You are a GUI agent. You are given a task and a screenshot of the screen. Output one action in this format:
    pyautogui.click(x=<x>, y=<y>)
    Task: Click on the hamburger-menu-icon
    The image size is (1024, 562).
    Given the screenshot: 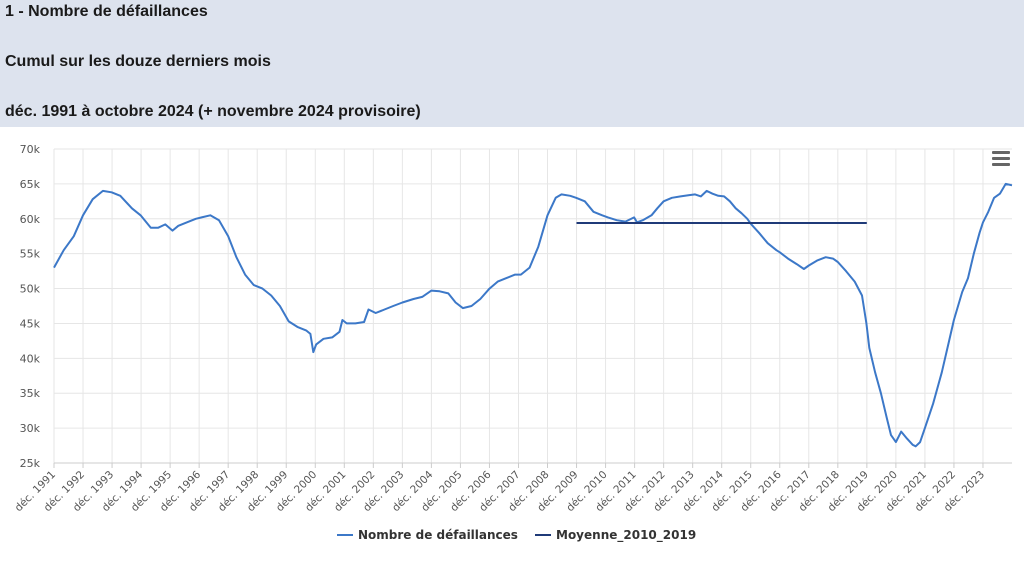 What is the action you would take?
    pyautogui.click(x=1001, y=158)
    